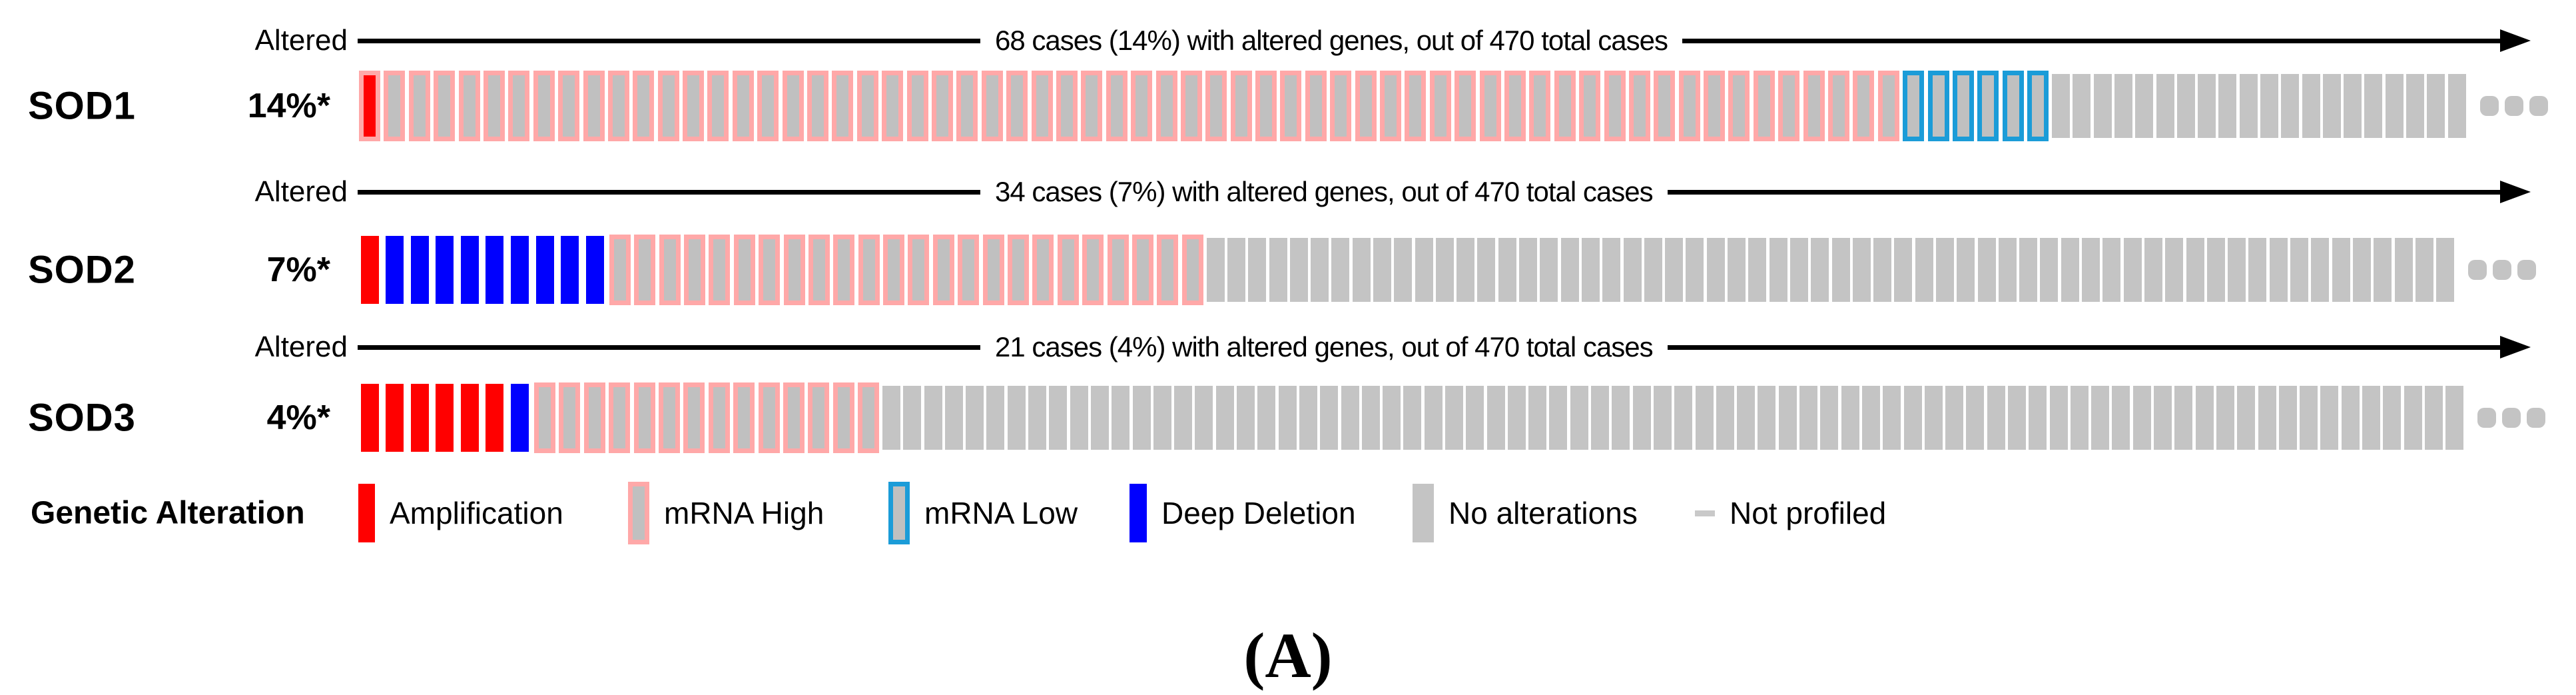 The height and width of the screenshot is (695, 2576). Describe the element at coordinates (1258, 513) in the screenshot. I see `legend-label: Deep Deletion` at that location.